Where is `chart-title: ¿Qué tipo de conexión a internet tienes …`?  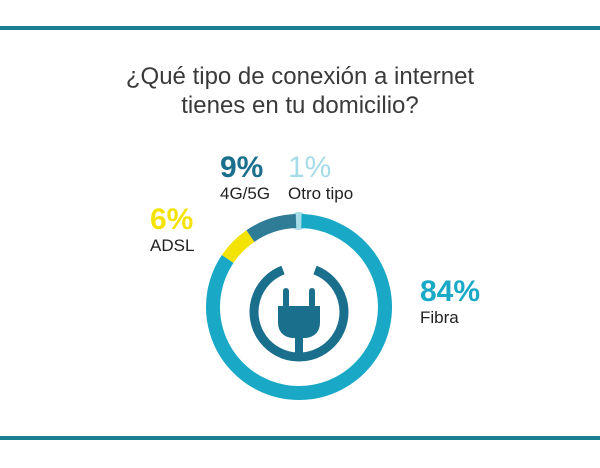 chart-title: ¿Qué tipo de conexión a internet tienes … is located at coordinates (300, 91).